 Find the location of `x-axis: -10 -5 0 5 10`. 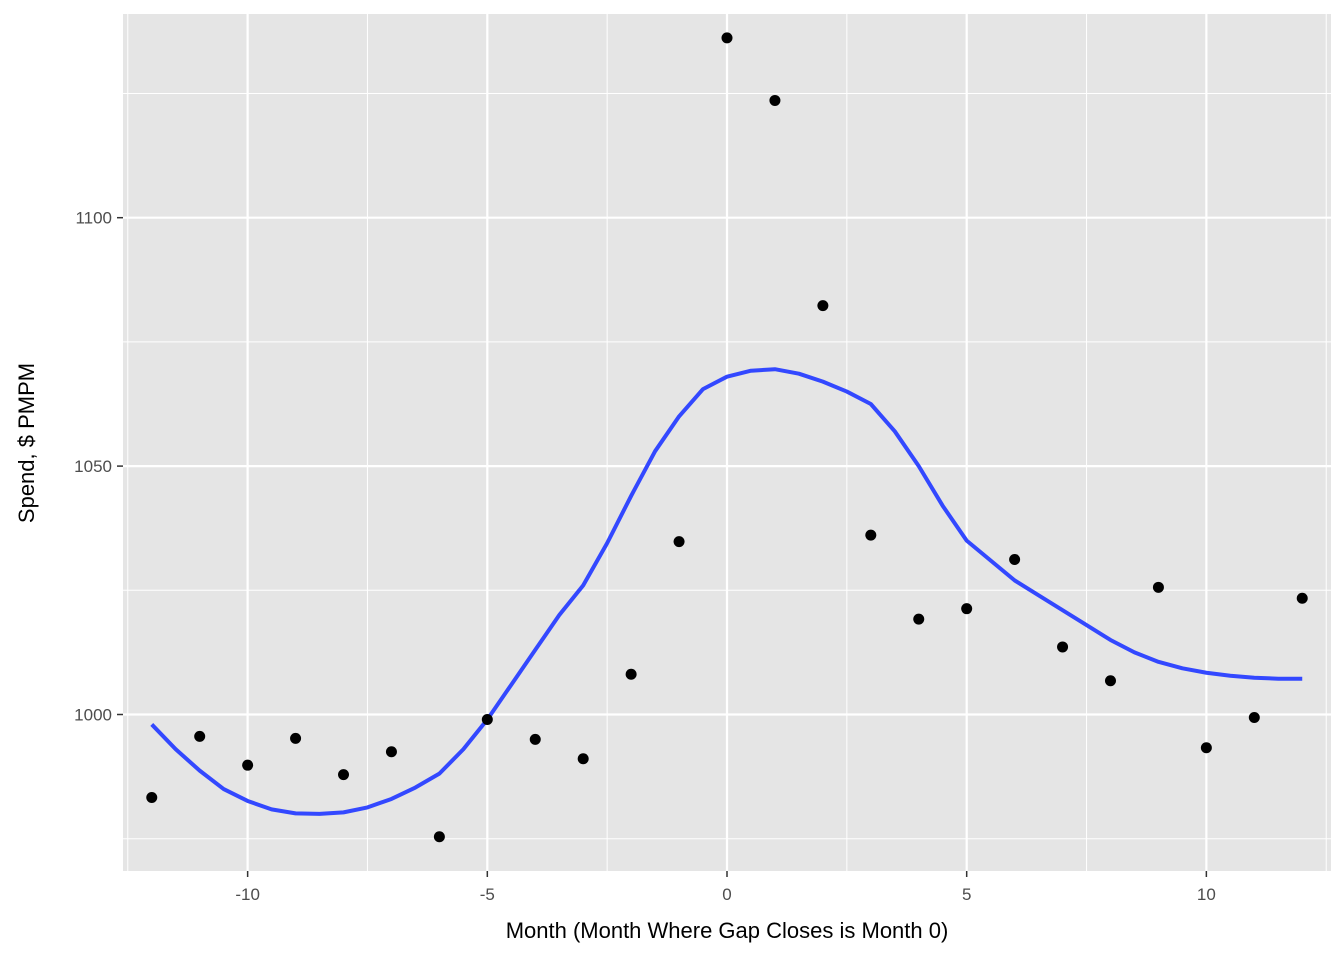

x-axis: -10 -5 0 5 10 is located at coordinates (725, 887).